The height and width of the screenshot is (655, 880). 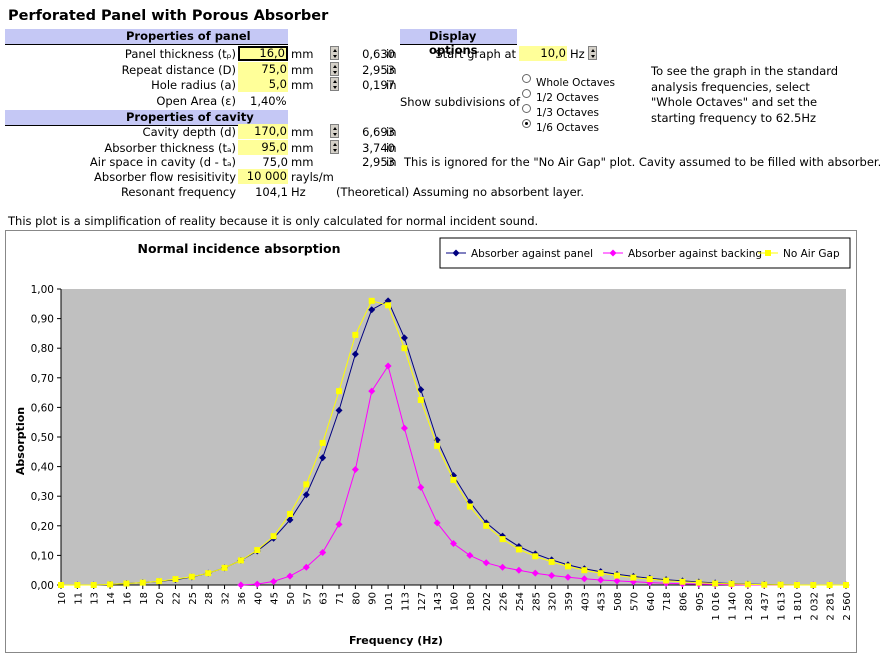 What do you see at coordinates (275, 598) in the screenshot?
I see `x-tick-label: 45` at bounding box center [275, 598].